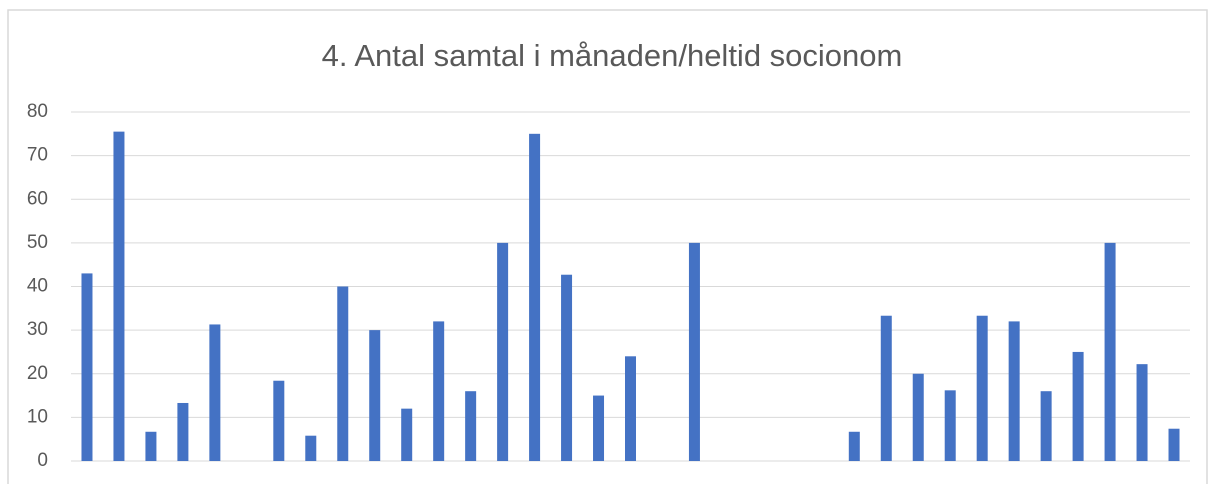 The width and height of the screenshot is (1215, 489). Describe the element at coordinates (37, 198) in the screenshot. I see `y-tick-label: 60` at that location.